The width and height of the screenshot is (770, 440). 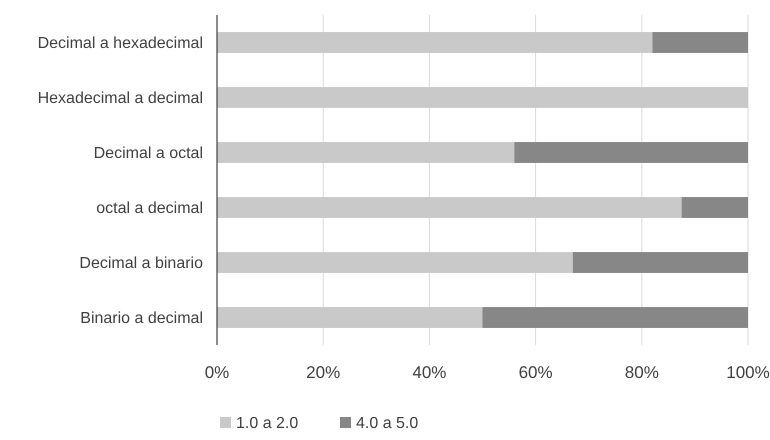 I want to click on y-tick-label: Binario a decimal, so click(x=141, y=319).